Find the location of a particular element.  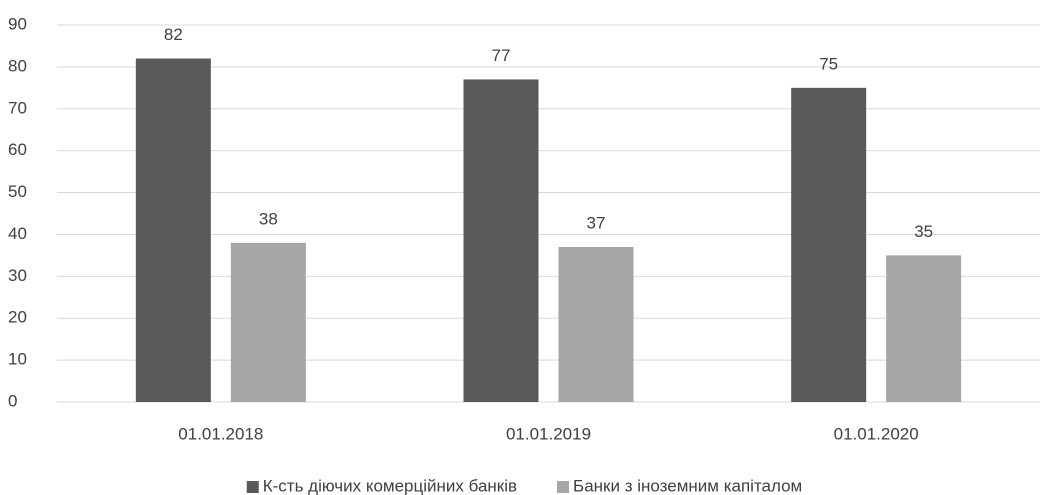

data-label: 82 is located at coordinates (173, 34).